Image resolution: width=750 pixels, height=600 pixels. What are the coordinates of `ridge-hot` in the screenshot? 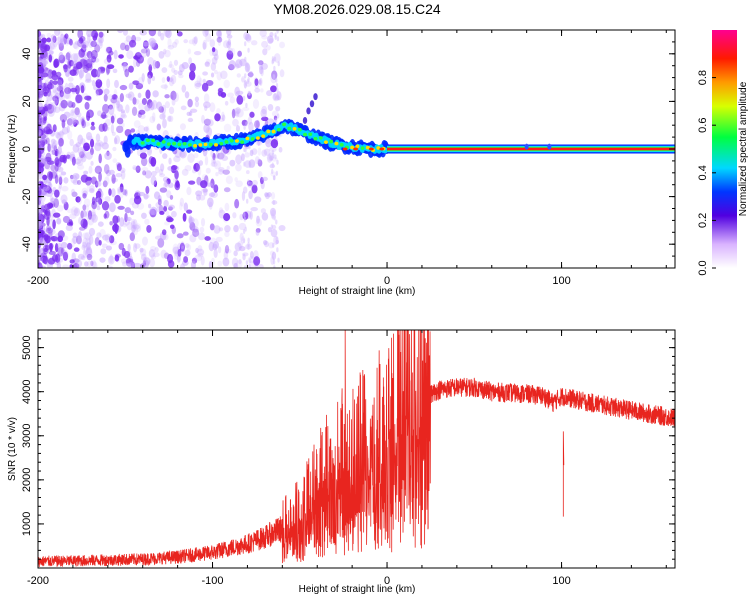 It's located at (345, 149).